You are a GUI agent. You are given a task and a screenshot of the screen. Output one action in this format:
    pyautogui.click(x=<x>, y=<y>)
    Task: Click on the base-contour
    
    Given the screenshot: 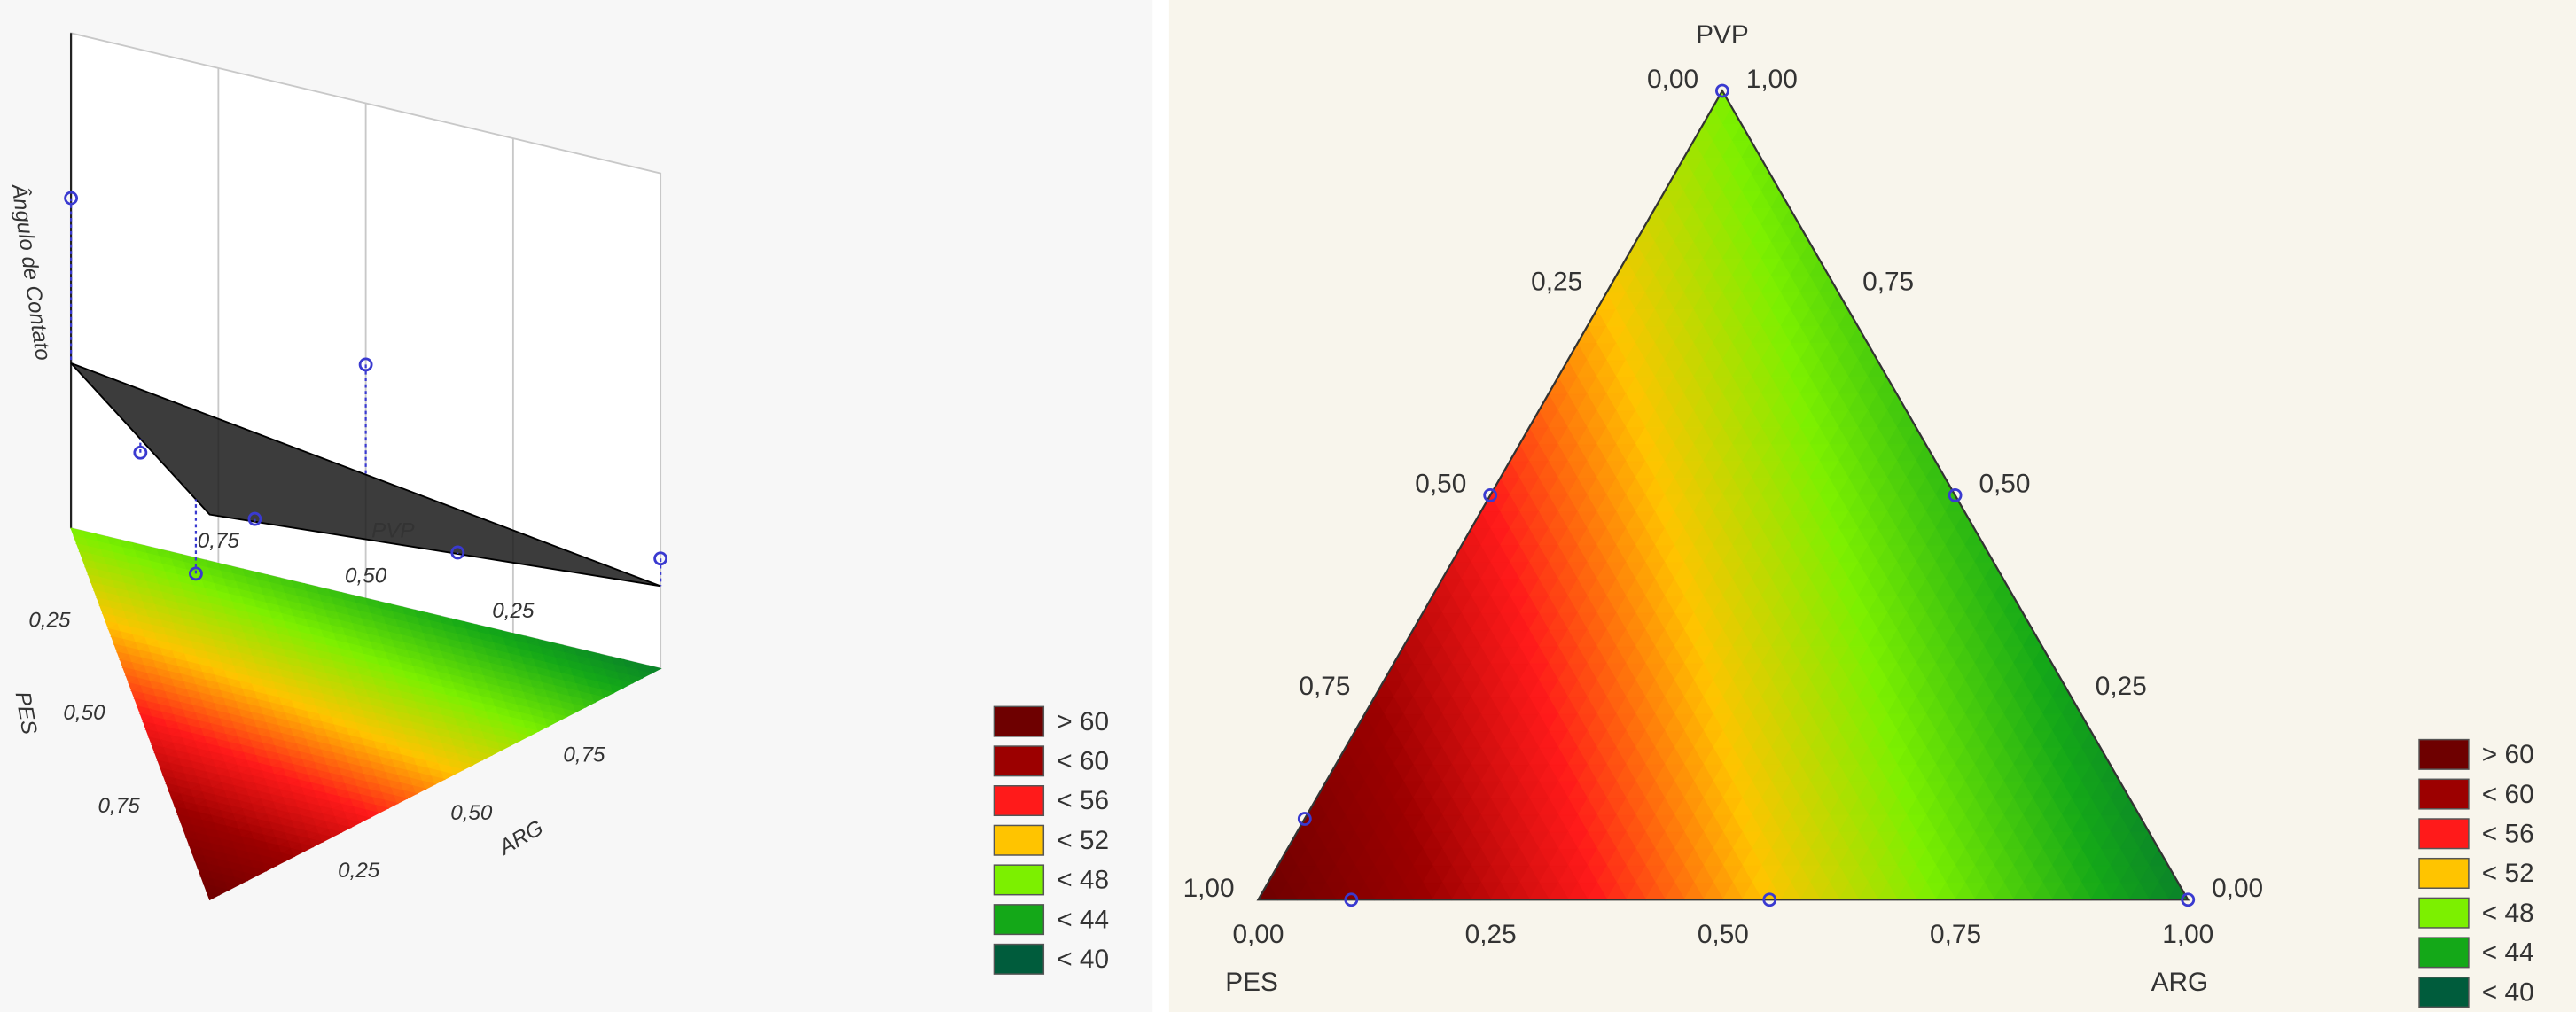 What is the action you would take?
    pyautogui.click(x=366, y=714)
    